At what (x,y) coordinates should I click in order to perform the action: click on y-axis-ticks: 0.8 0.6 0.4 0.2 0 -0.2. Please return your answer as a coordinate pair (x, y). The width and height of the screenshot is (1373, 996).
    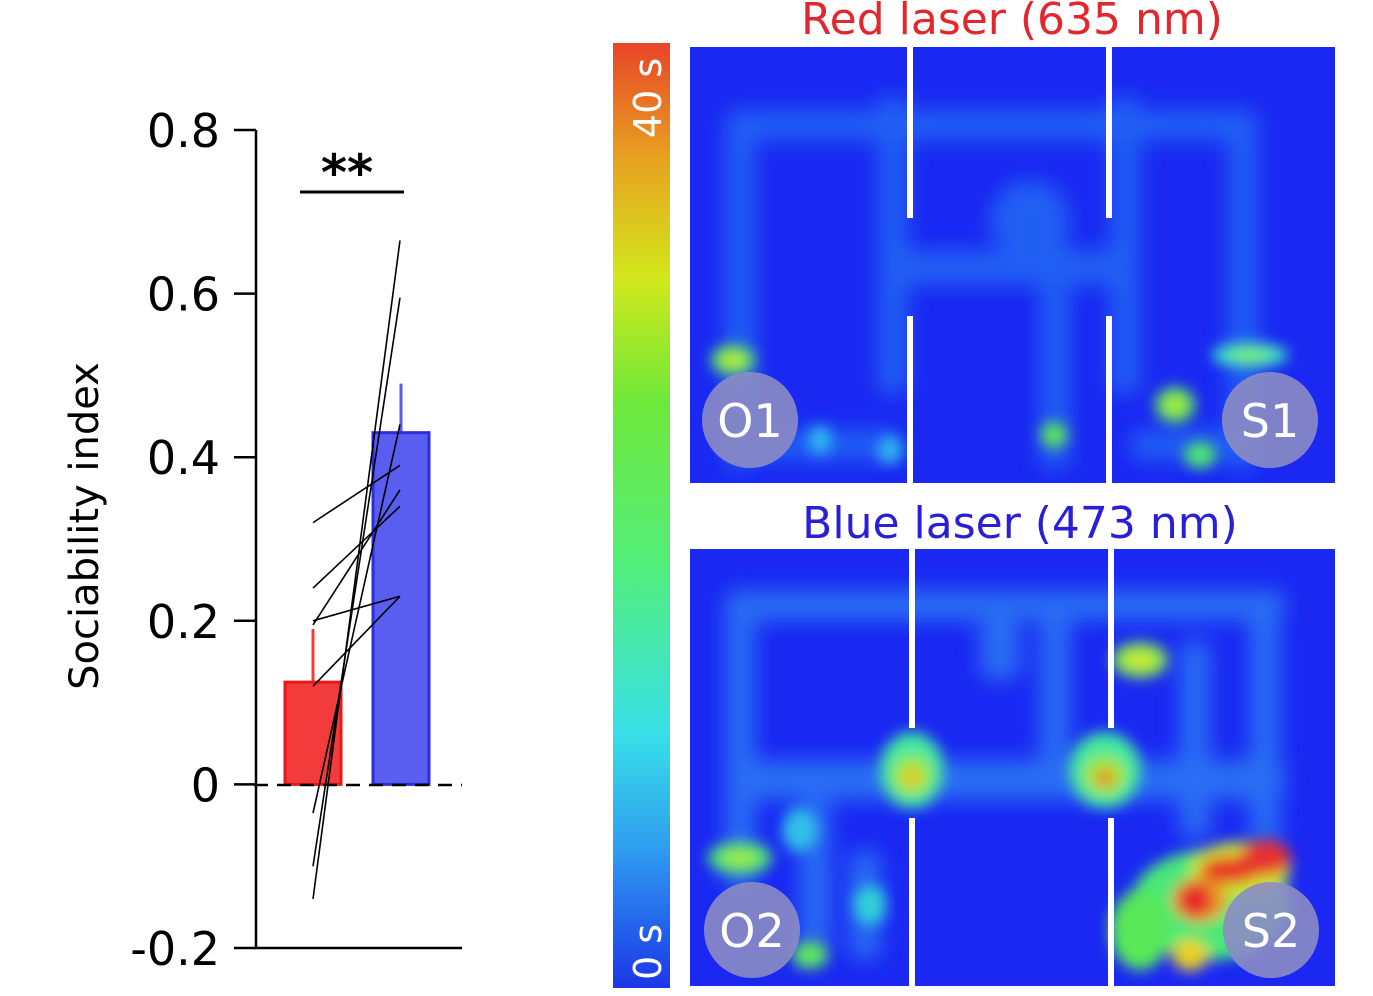
    Looking at the image, I should click on (193, 540).